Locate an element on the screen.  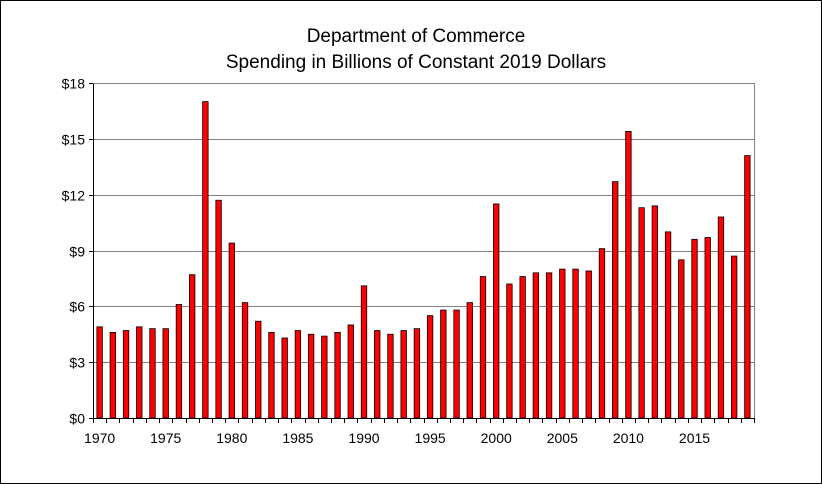
bar-2000 is located at coordinates (496, 311).